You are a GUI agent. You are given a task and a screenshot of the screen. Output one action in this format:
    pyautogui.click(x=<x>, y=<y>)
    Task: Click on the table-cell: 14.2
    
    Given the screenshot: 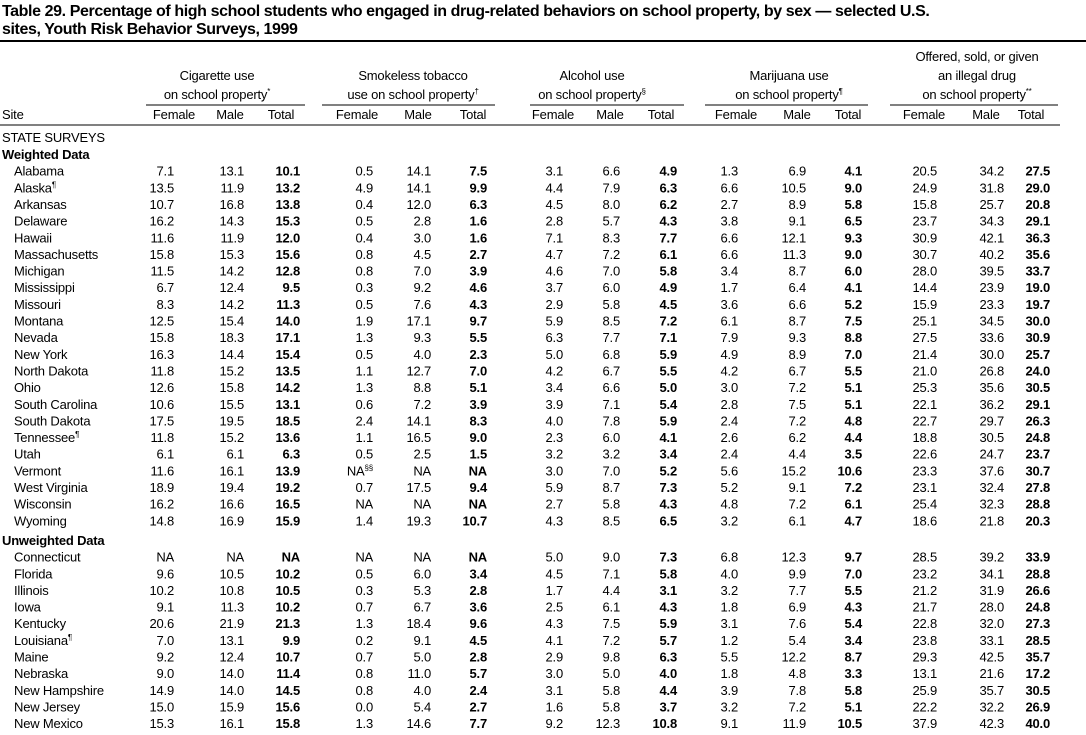 What is the action you would take?
    pyautogui.click(x=287, y=387)
    